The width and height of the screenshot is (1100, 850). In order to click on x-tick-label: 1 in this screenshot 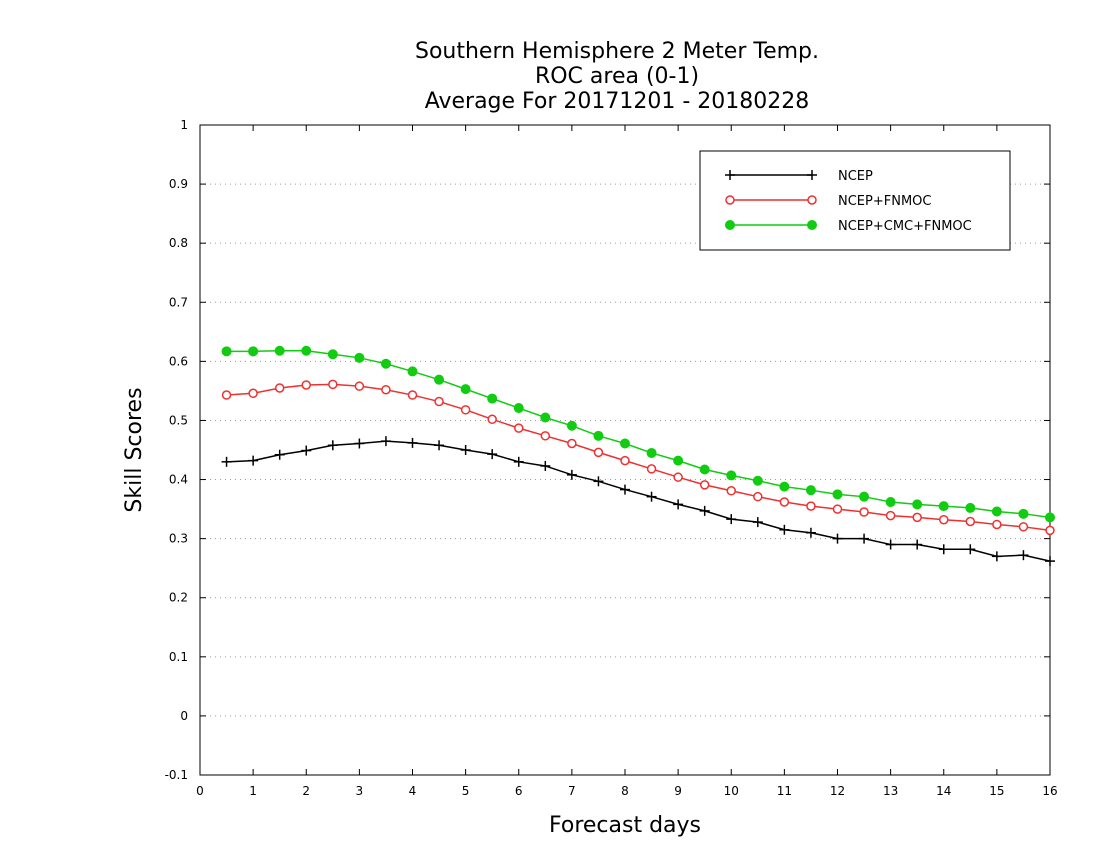, I will do `click(253, 791)`.